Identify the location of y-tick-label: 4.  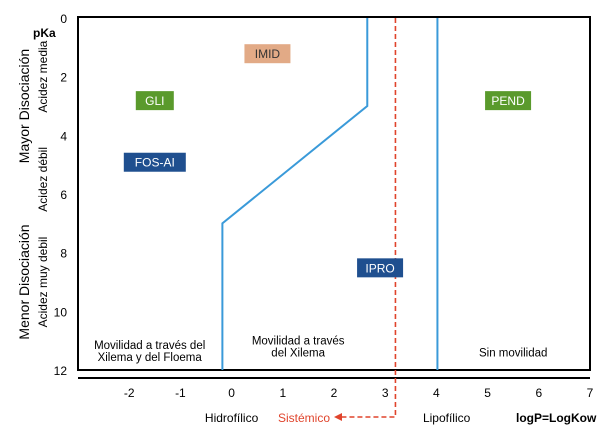
(63, 136).